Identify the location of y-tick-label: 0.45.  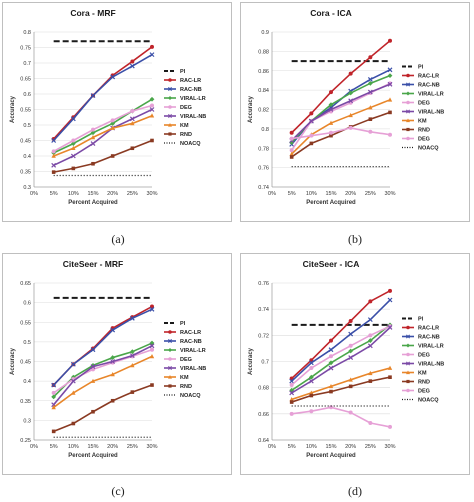
(25, 363).